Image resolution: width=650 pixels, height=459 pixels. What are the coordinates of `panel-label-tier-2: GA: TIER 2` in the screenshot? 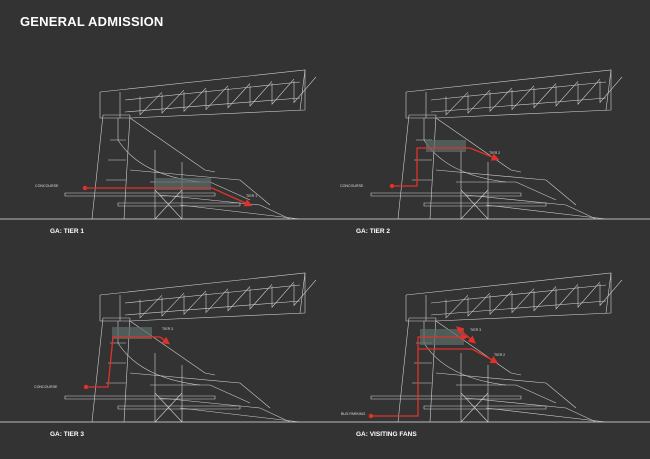 It's located at (373, 231).